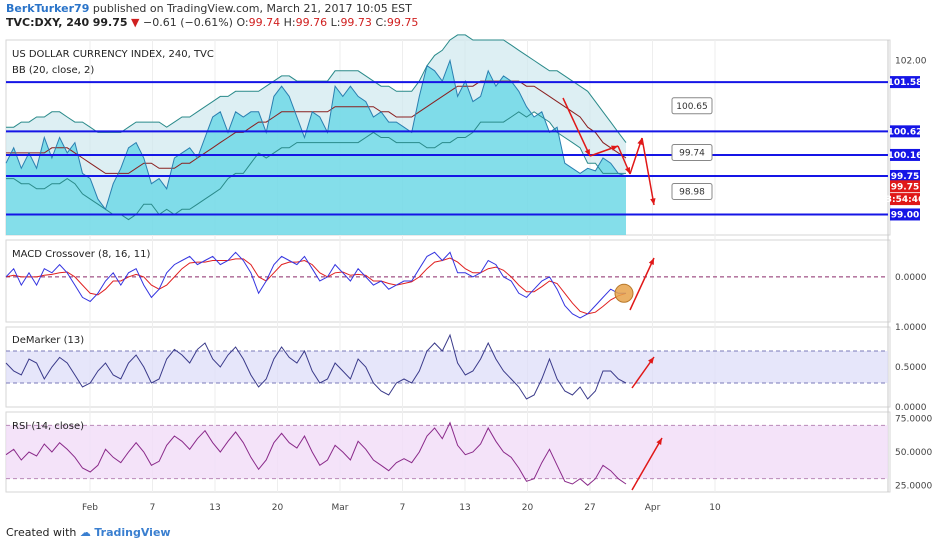 The height and width of the screenshot is (550, 932). Describe the element at coordinates (340, 508) in the screenshot. I see `x-tick-label: Mar` at that location.